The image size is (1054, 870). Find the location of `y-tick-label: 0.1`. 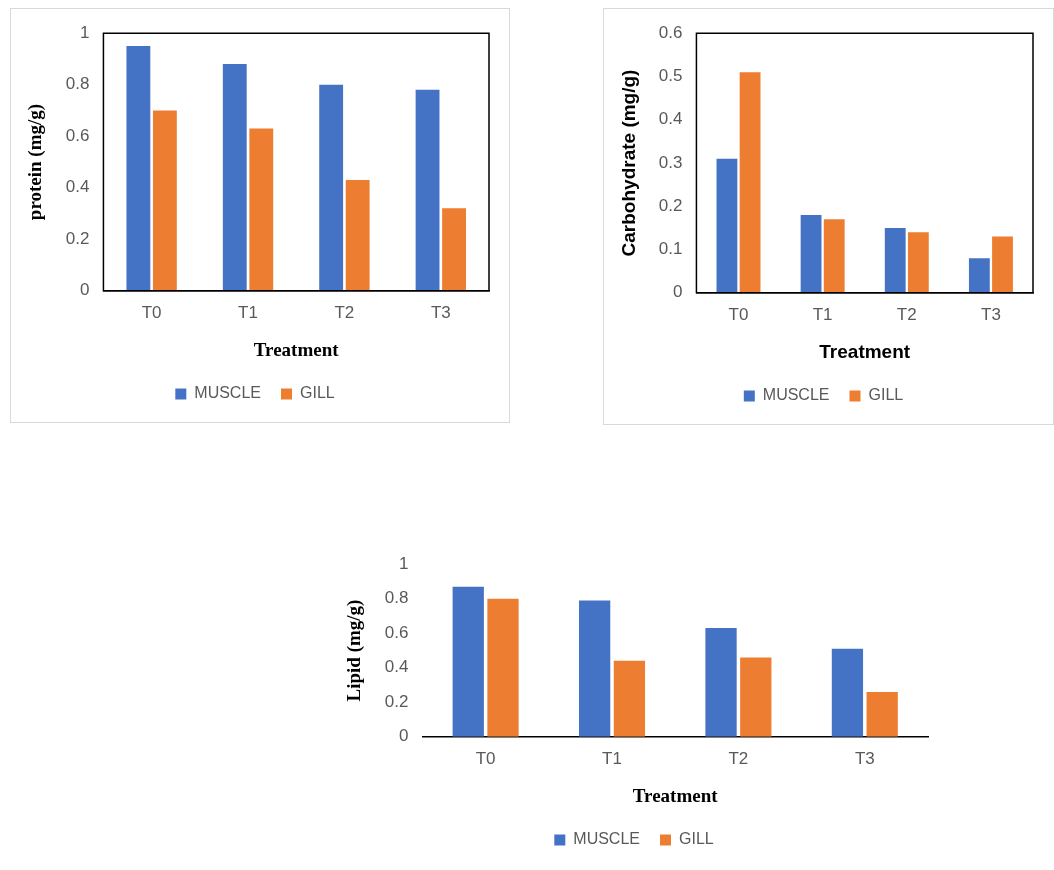

y-tick-label: 0.1 is located at coordinates (670, 249).